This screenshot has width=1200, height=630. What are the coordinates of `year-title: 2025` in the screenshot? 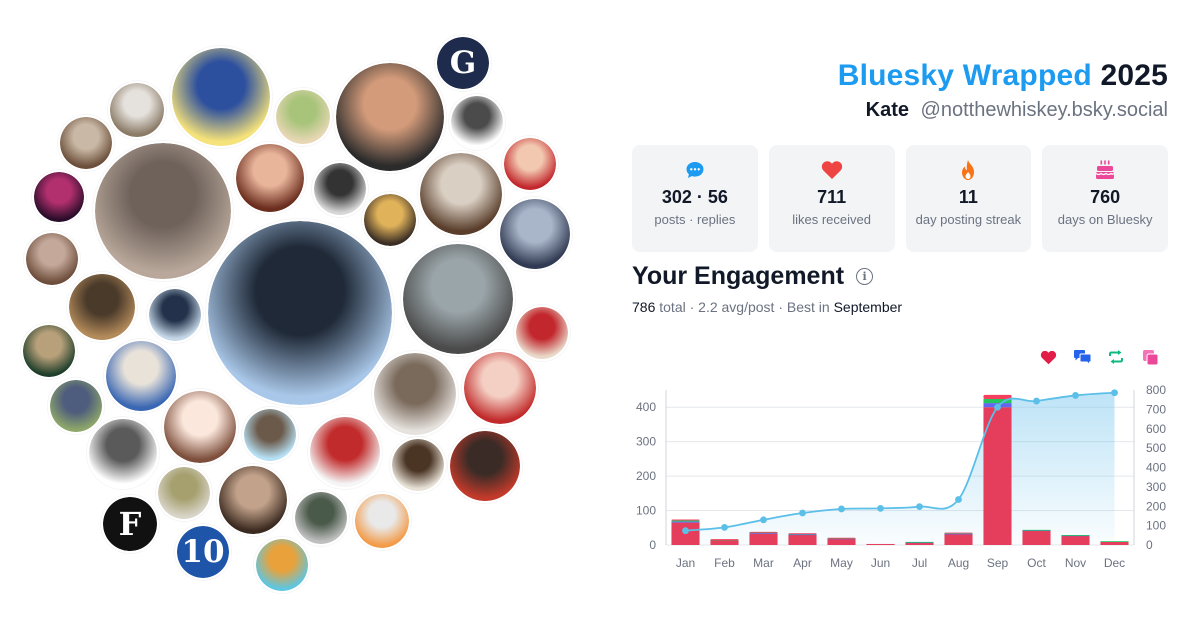 It's located at (1134, 75).